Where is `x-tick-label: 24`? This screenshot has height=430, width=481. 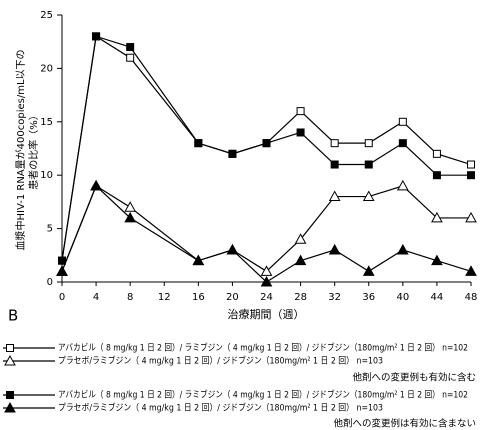 x-tick-label: 24 is located at coordinates (266, 297).